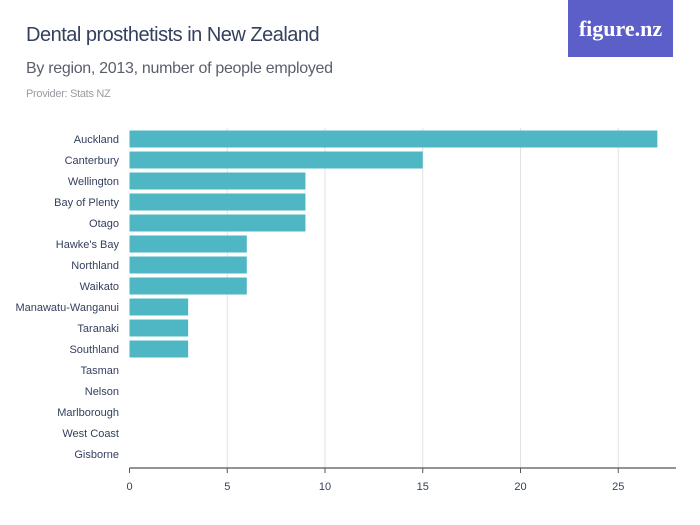 The image size is (700, 525). I want to click on category-label: Hawke's Bay, so click(88, 245).